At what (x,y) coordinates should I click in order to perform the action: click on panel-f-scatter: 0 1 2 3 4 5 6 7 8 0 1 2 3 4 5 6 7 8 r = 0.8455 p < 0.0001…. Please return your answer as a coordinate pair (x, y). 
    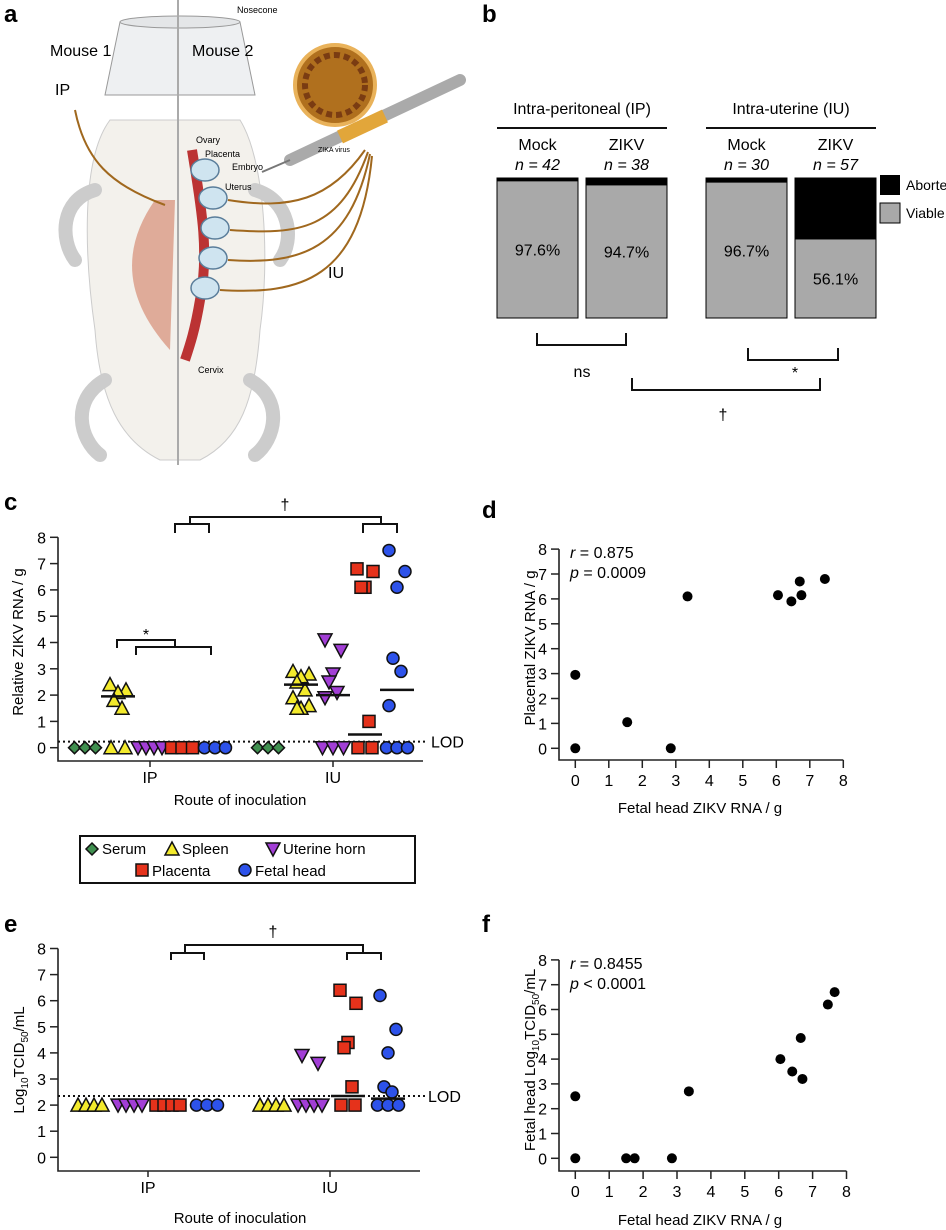
    Looking at the image, I should click on (686, 1091).